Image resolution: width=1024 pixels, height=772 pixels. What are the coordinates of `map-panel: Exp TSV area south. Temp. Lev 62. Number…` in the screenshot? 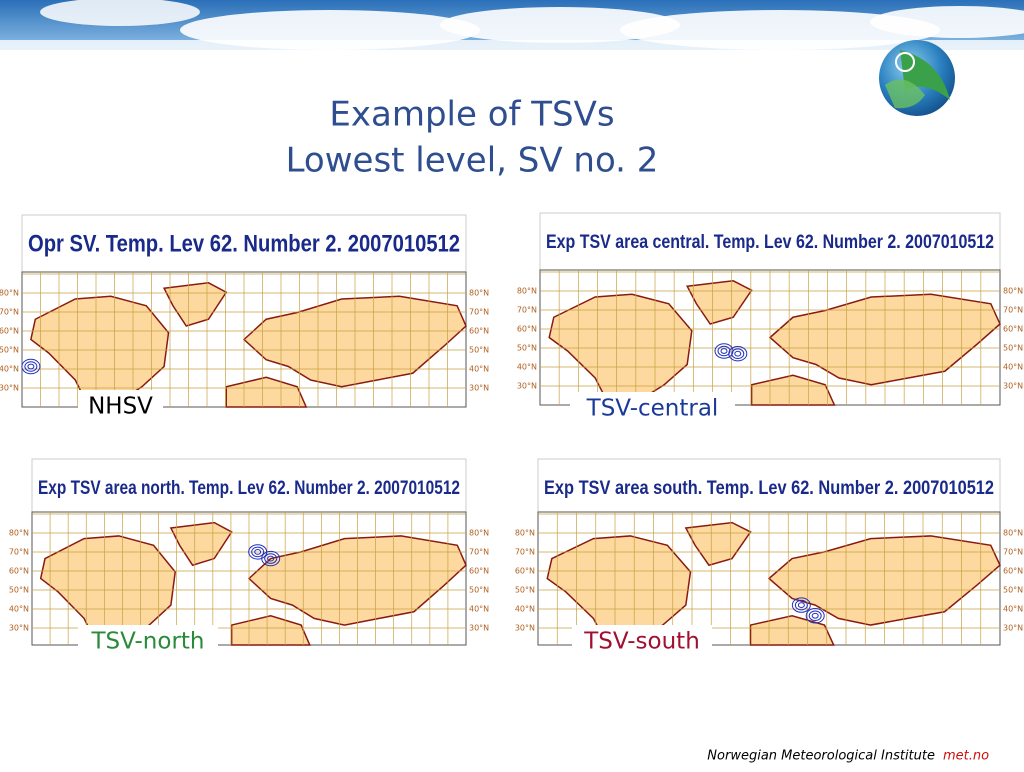 It's located at (769, 557).